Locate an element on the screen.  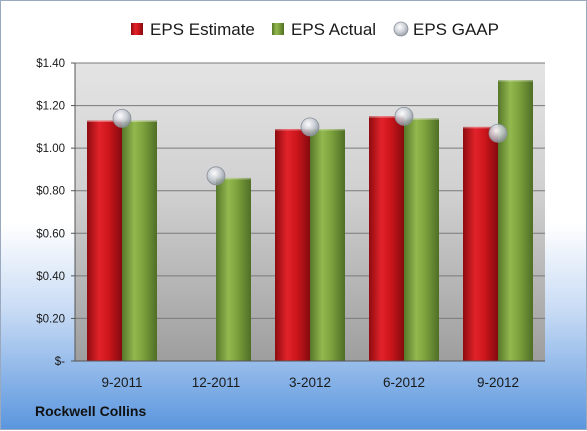
y-tick-label: $1.00 is located at coordinates (50, 149).